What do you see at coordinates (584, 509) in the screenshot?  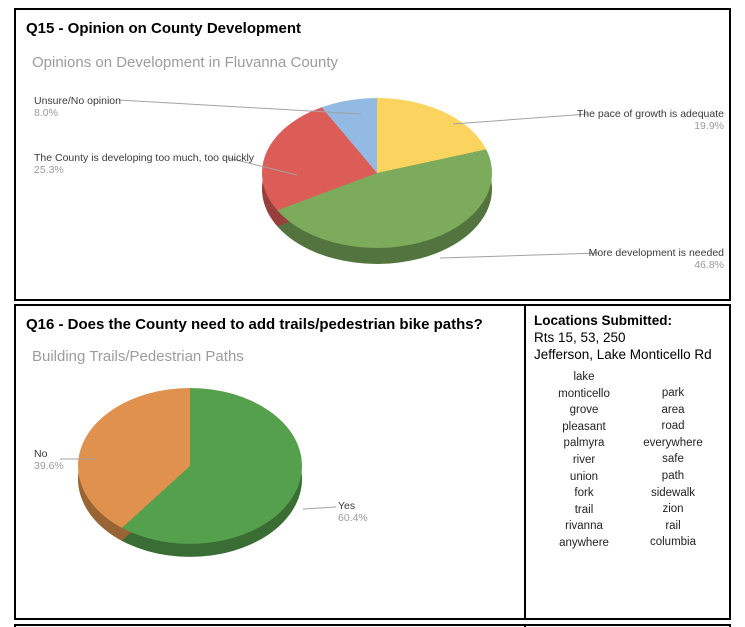 I see `word-item: trail` at bounding box center [584, 509].